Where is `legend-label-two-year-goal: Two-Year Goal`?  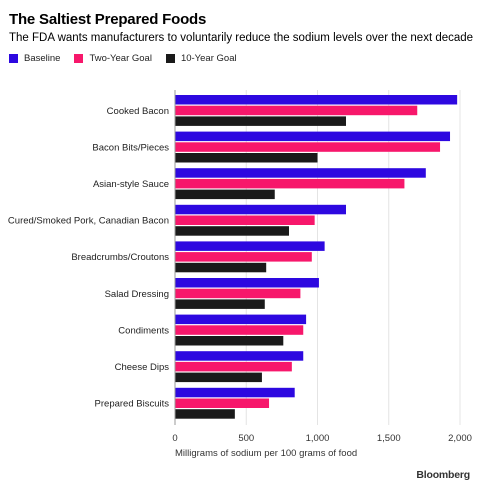
legend-label-two-year-goal: Two-Year Goal is located at coordinates (120, 58).